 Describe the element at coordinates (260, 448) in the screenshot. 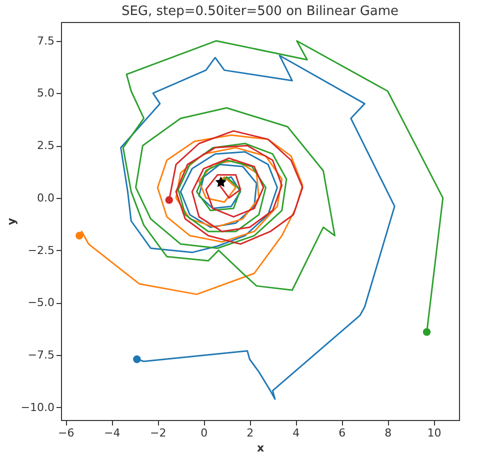

I see `x-axis-title: x` at that location.